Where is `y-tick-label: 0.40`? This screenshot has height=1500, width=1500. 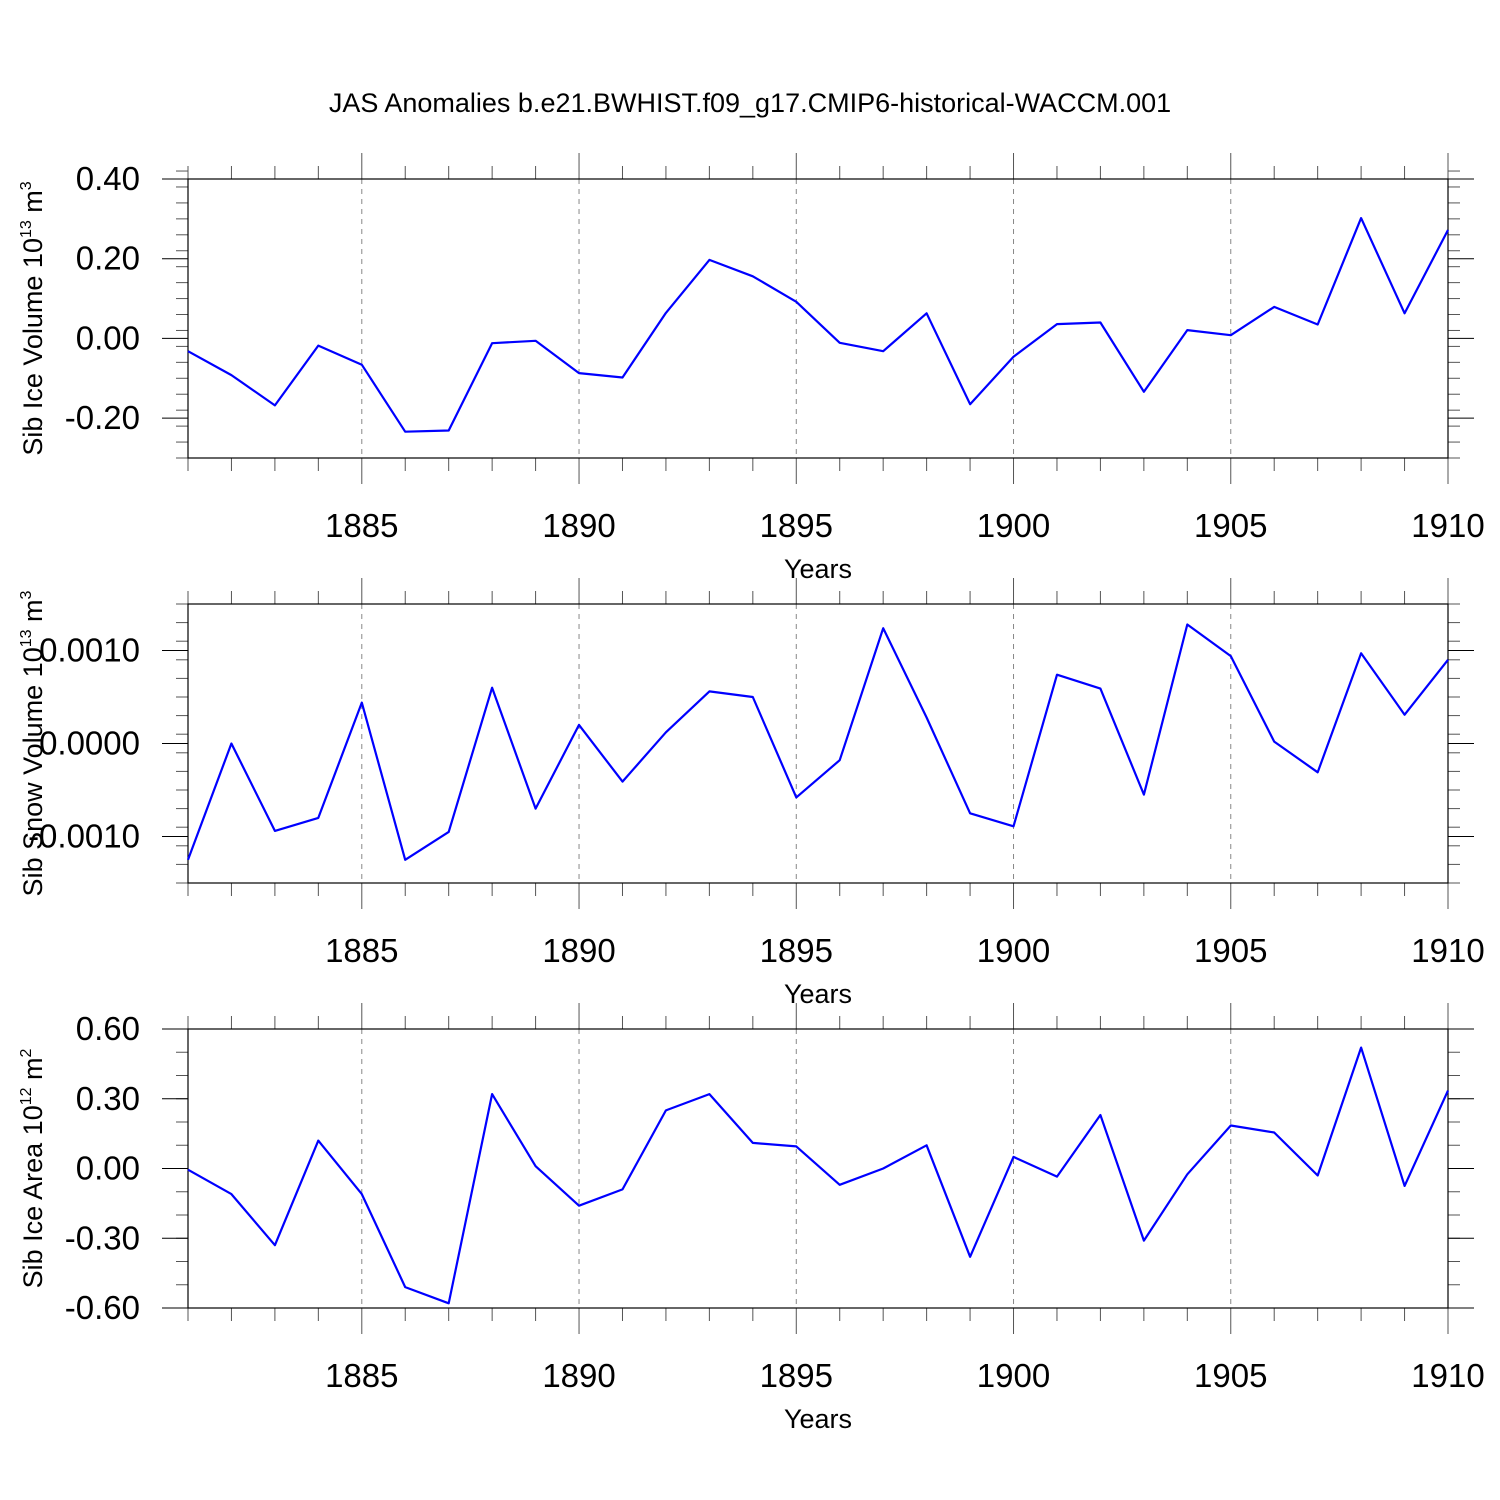
y-tick-label: 0.40 is located at coordinates (108, 178).